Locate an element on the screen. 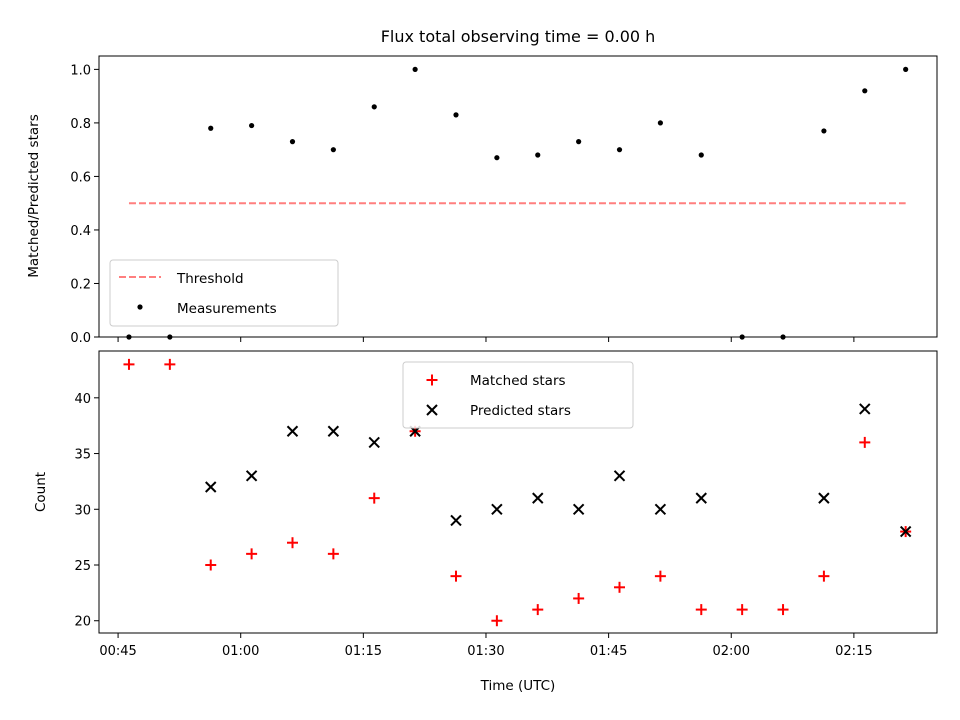 The image size is (960, 720). bottom-legend: Matched stars Predicted stars is located at coordinates (518, 395).